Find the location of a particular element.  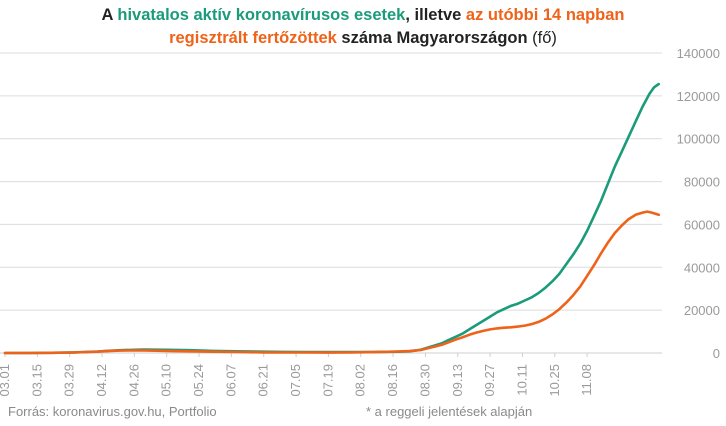

x-tick-label: 03.29 is located at coordinates (69, 380).